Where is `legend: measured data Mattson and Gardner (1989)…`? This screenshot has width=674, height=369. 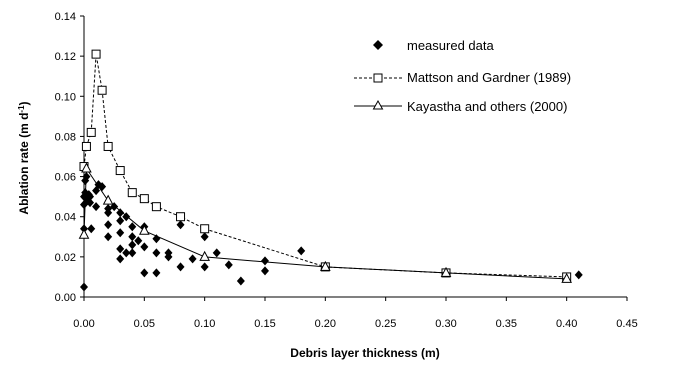
legend: measured data Mattson and Gardner (1989)… is located at coordinates (462, 76).